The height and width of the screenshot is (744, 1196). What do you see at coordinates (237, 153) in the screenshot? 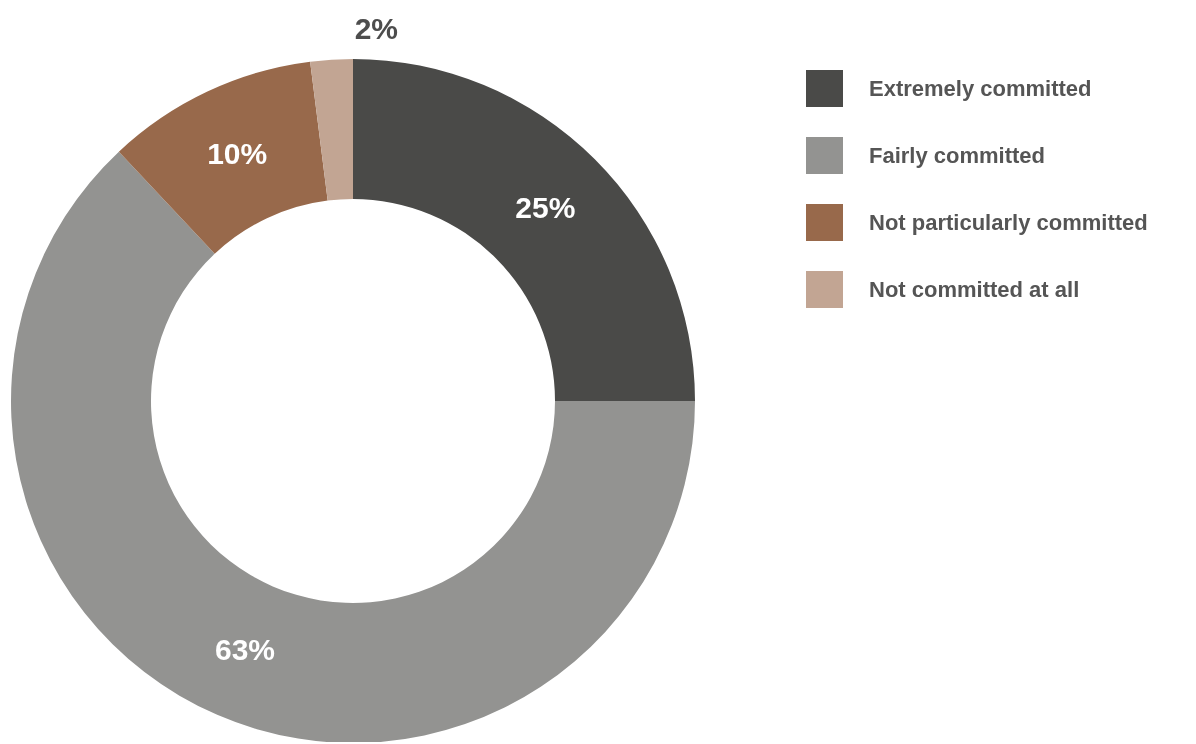
I see `data-label: 10%` at bounding box center [237, 153].